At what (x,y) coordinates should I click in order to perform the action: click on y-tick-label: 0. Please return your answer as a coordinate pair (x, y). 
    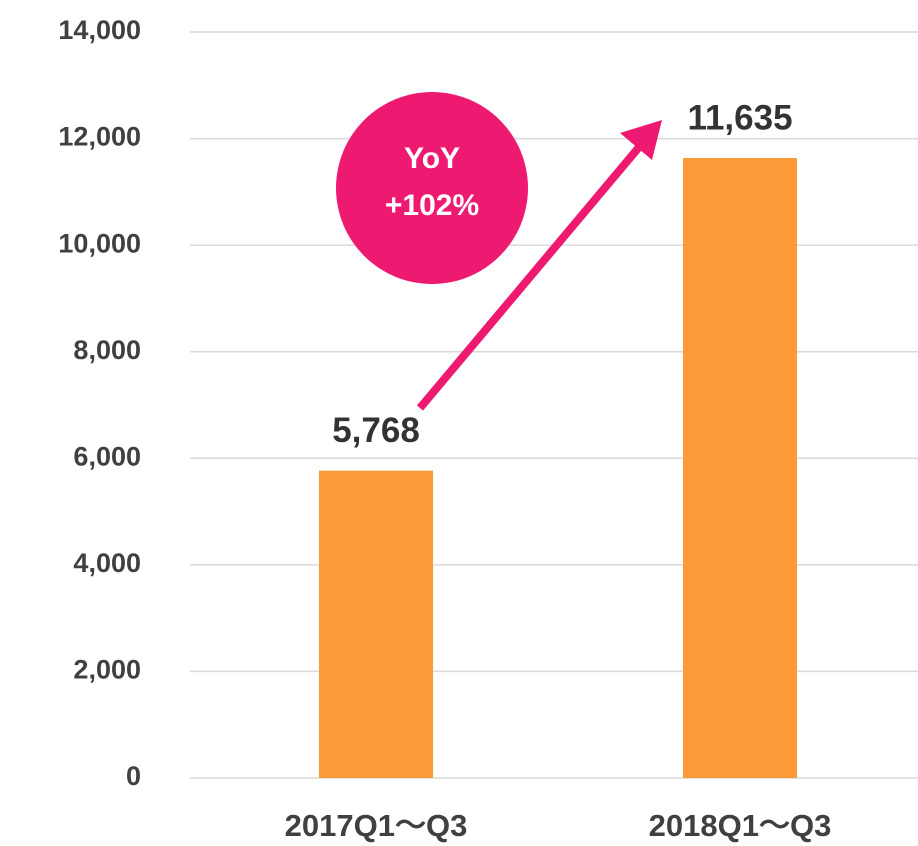
    Looking at the image, I should click on (133, 776).